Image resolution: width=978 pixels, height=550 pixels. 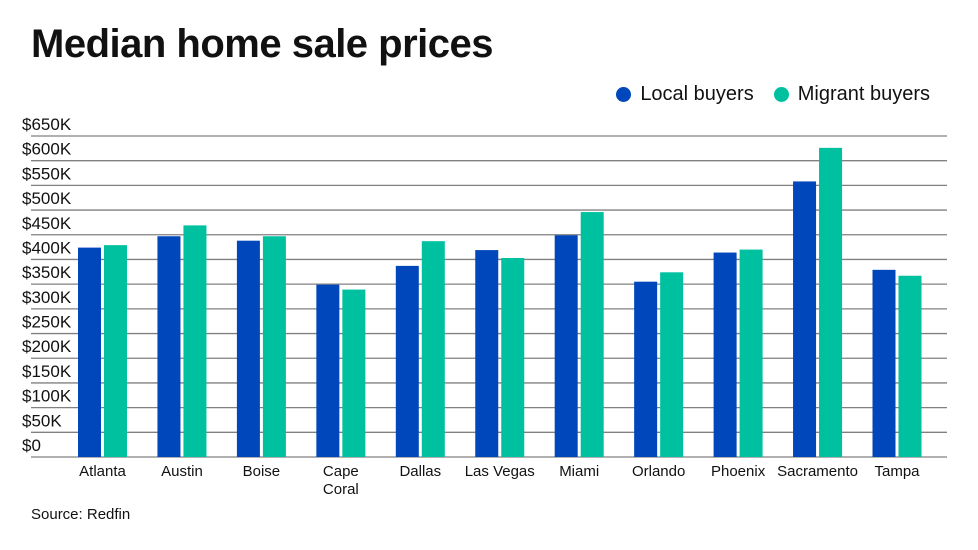 I want to click on x-tick-label: Tampa, so click(x=897, y=471).